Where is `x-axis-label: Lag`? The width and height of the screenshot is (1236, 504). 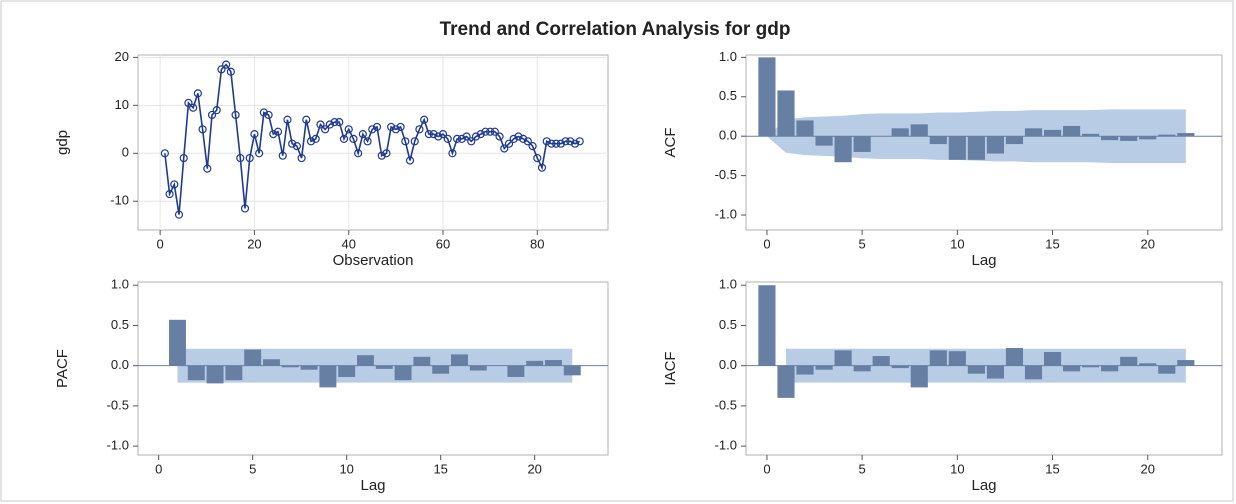 x-axis-label: Lag is located at coordinates (983, 260).